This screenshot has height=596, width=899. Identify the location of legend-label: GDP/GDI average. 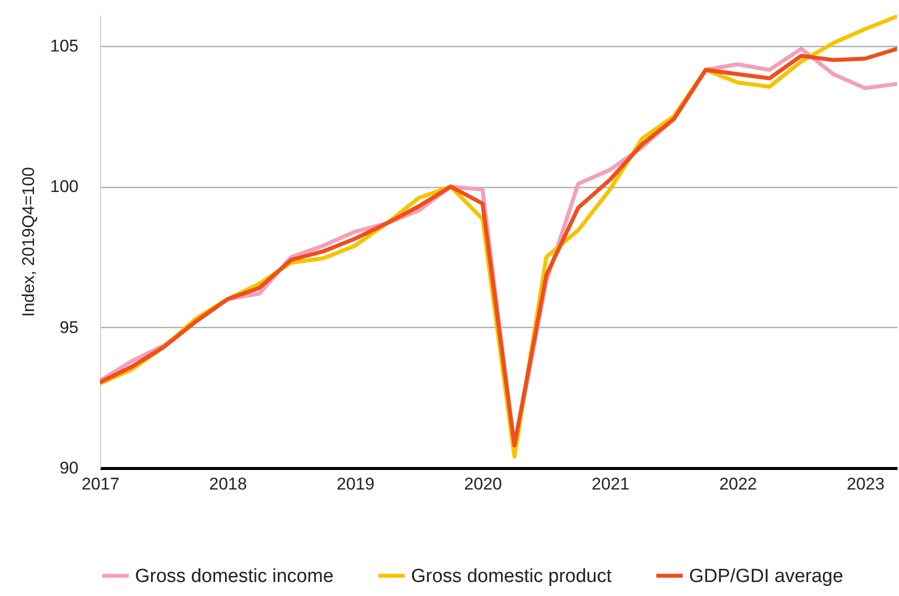
(766, 576).